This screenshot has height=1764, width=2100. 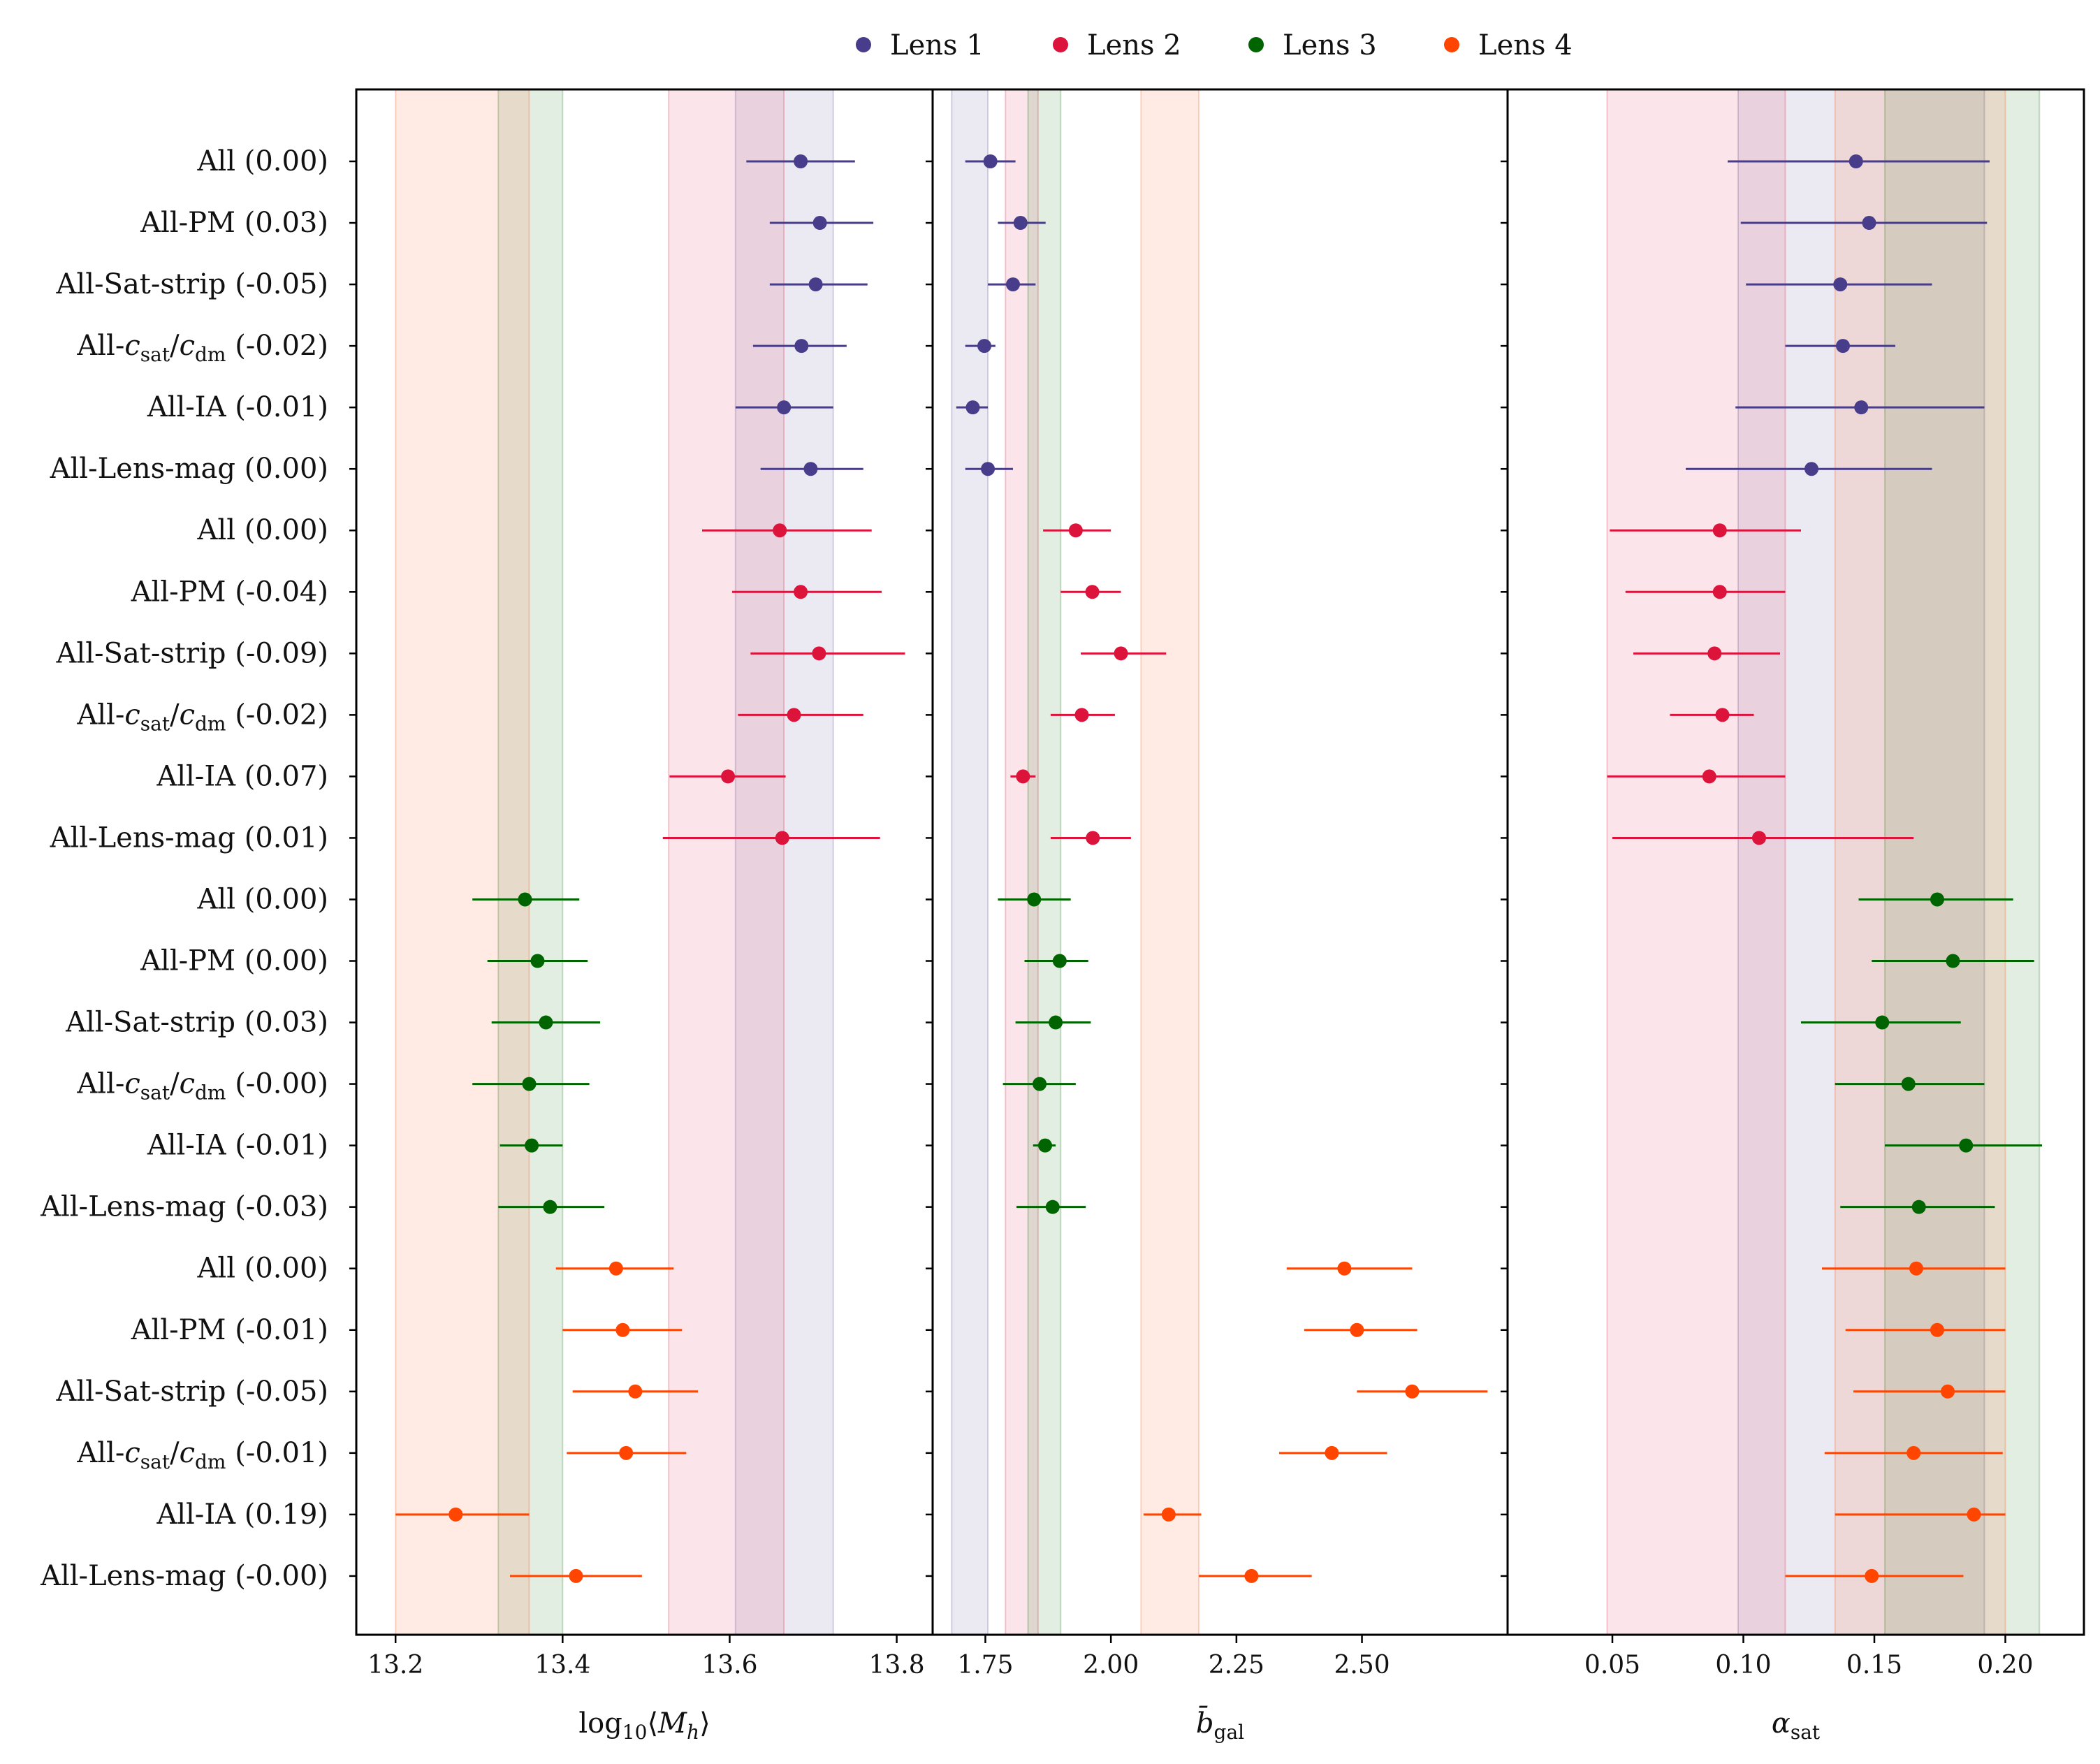 I want to click on point-panel3-row7, so click(x=1720, y=530).